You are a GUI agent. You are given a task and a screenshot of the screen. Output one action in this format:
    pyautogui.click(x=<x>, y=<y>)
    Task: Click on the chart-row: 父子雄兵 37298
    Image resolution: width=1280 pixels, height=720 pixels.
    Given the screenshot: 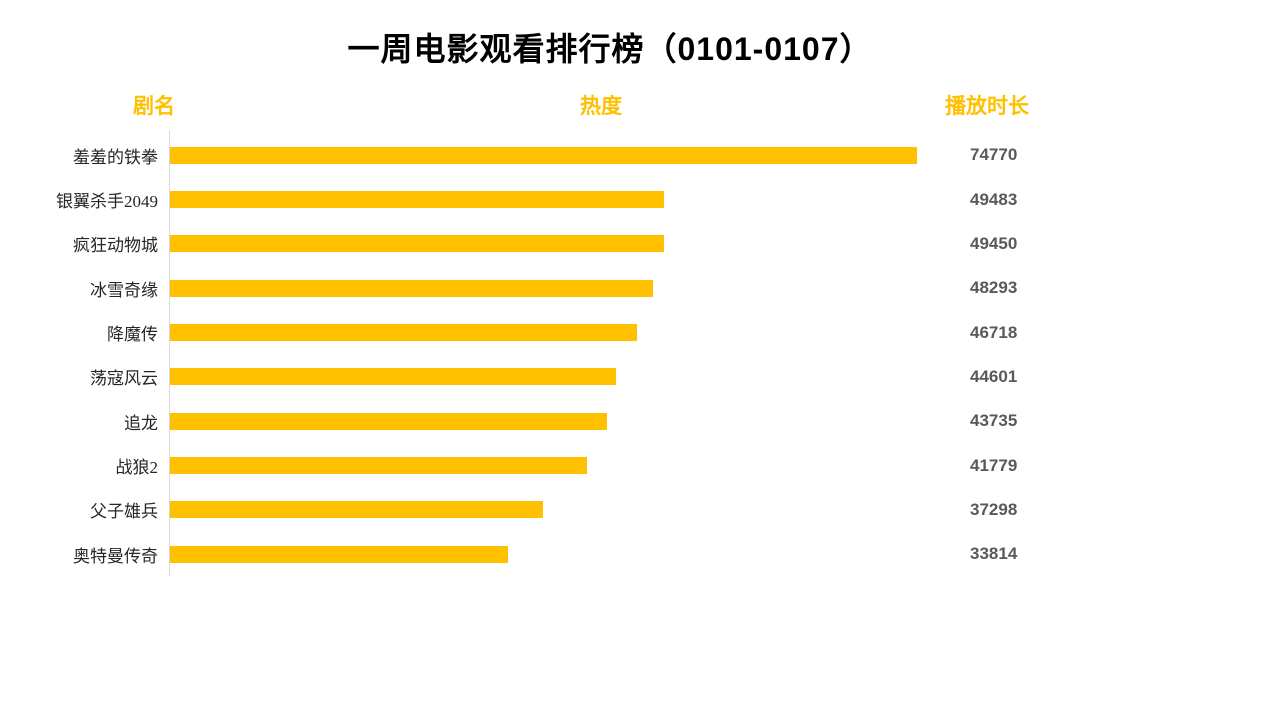 What is the action you would take?
    pyautogui.click(x=640, y=510)
    